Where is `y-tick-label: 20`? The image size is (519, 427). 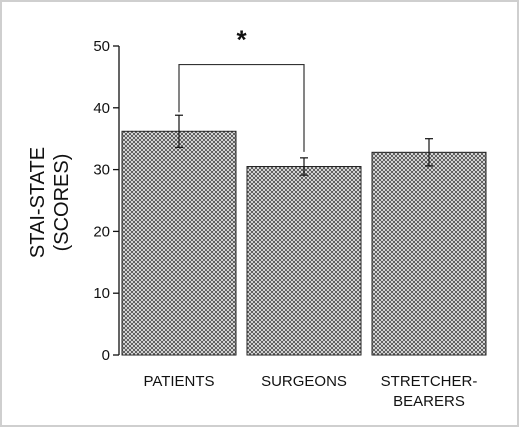 y-tick-label: 20 is located at coordinates (101, 231).